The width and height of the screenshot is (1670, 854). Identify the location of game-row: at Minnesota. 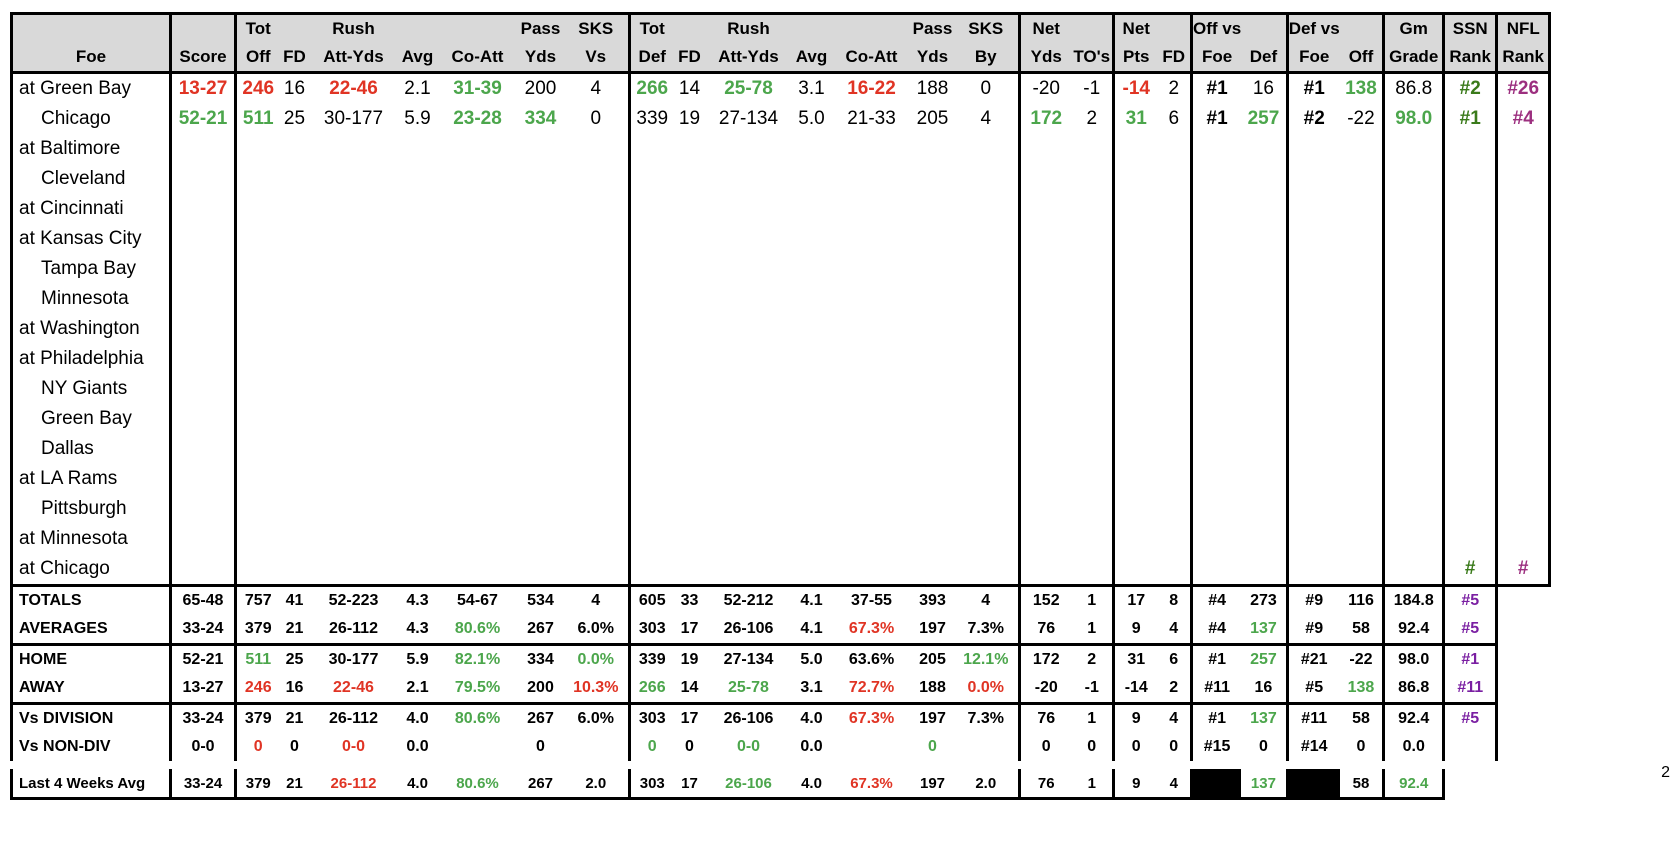
(781, 539).